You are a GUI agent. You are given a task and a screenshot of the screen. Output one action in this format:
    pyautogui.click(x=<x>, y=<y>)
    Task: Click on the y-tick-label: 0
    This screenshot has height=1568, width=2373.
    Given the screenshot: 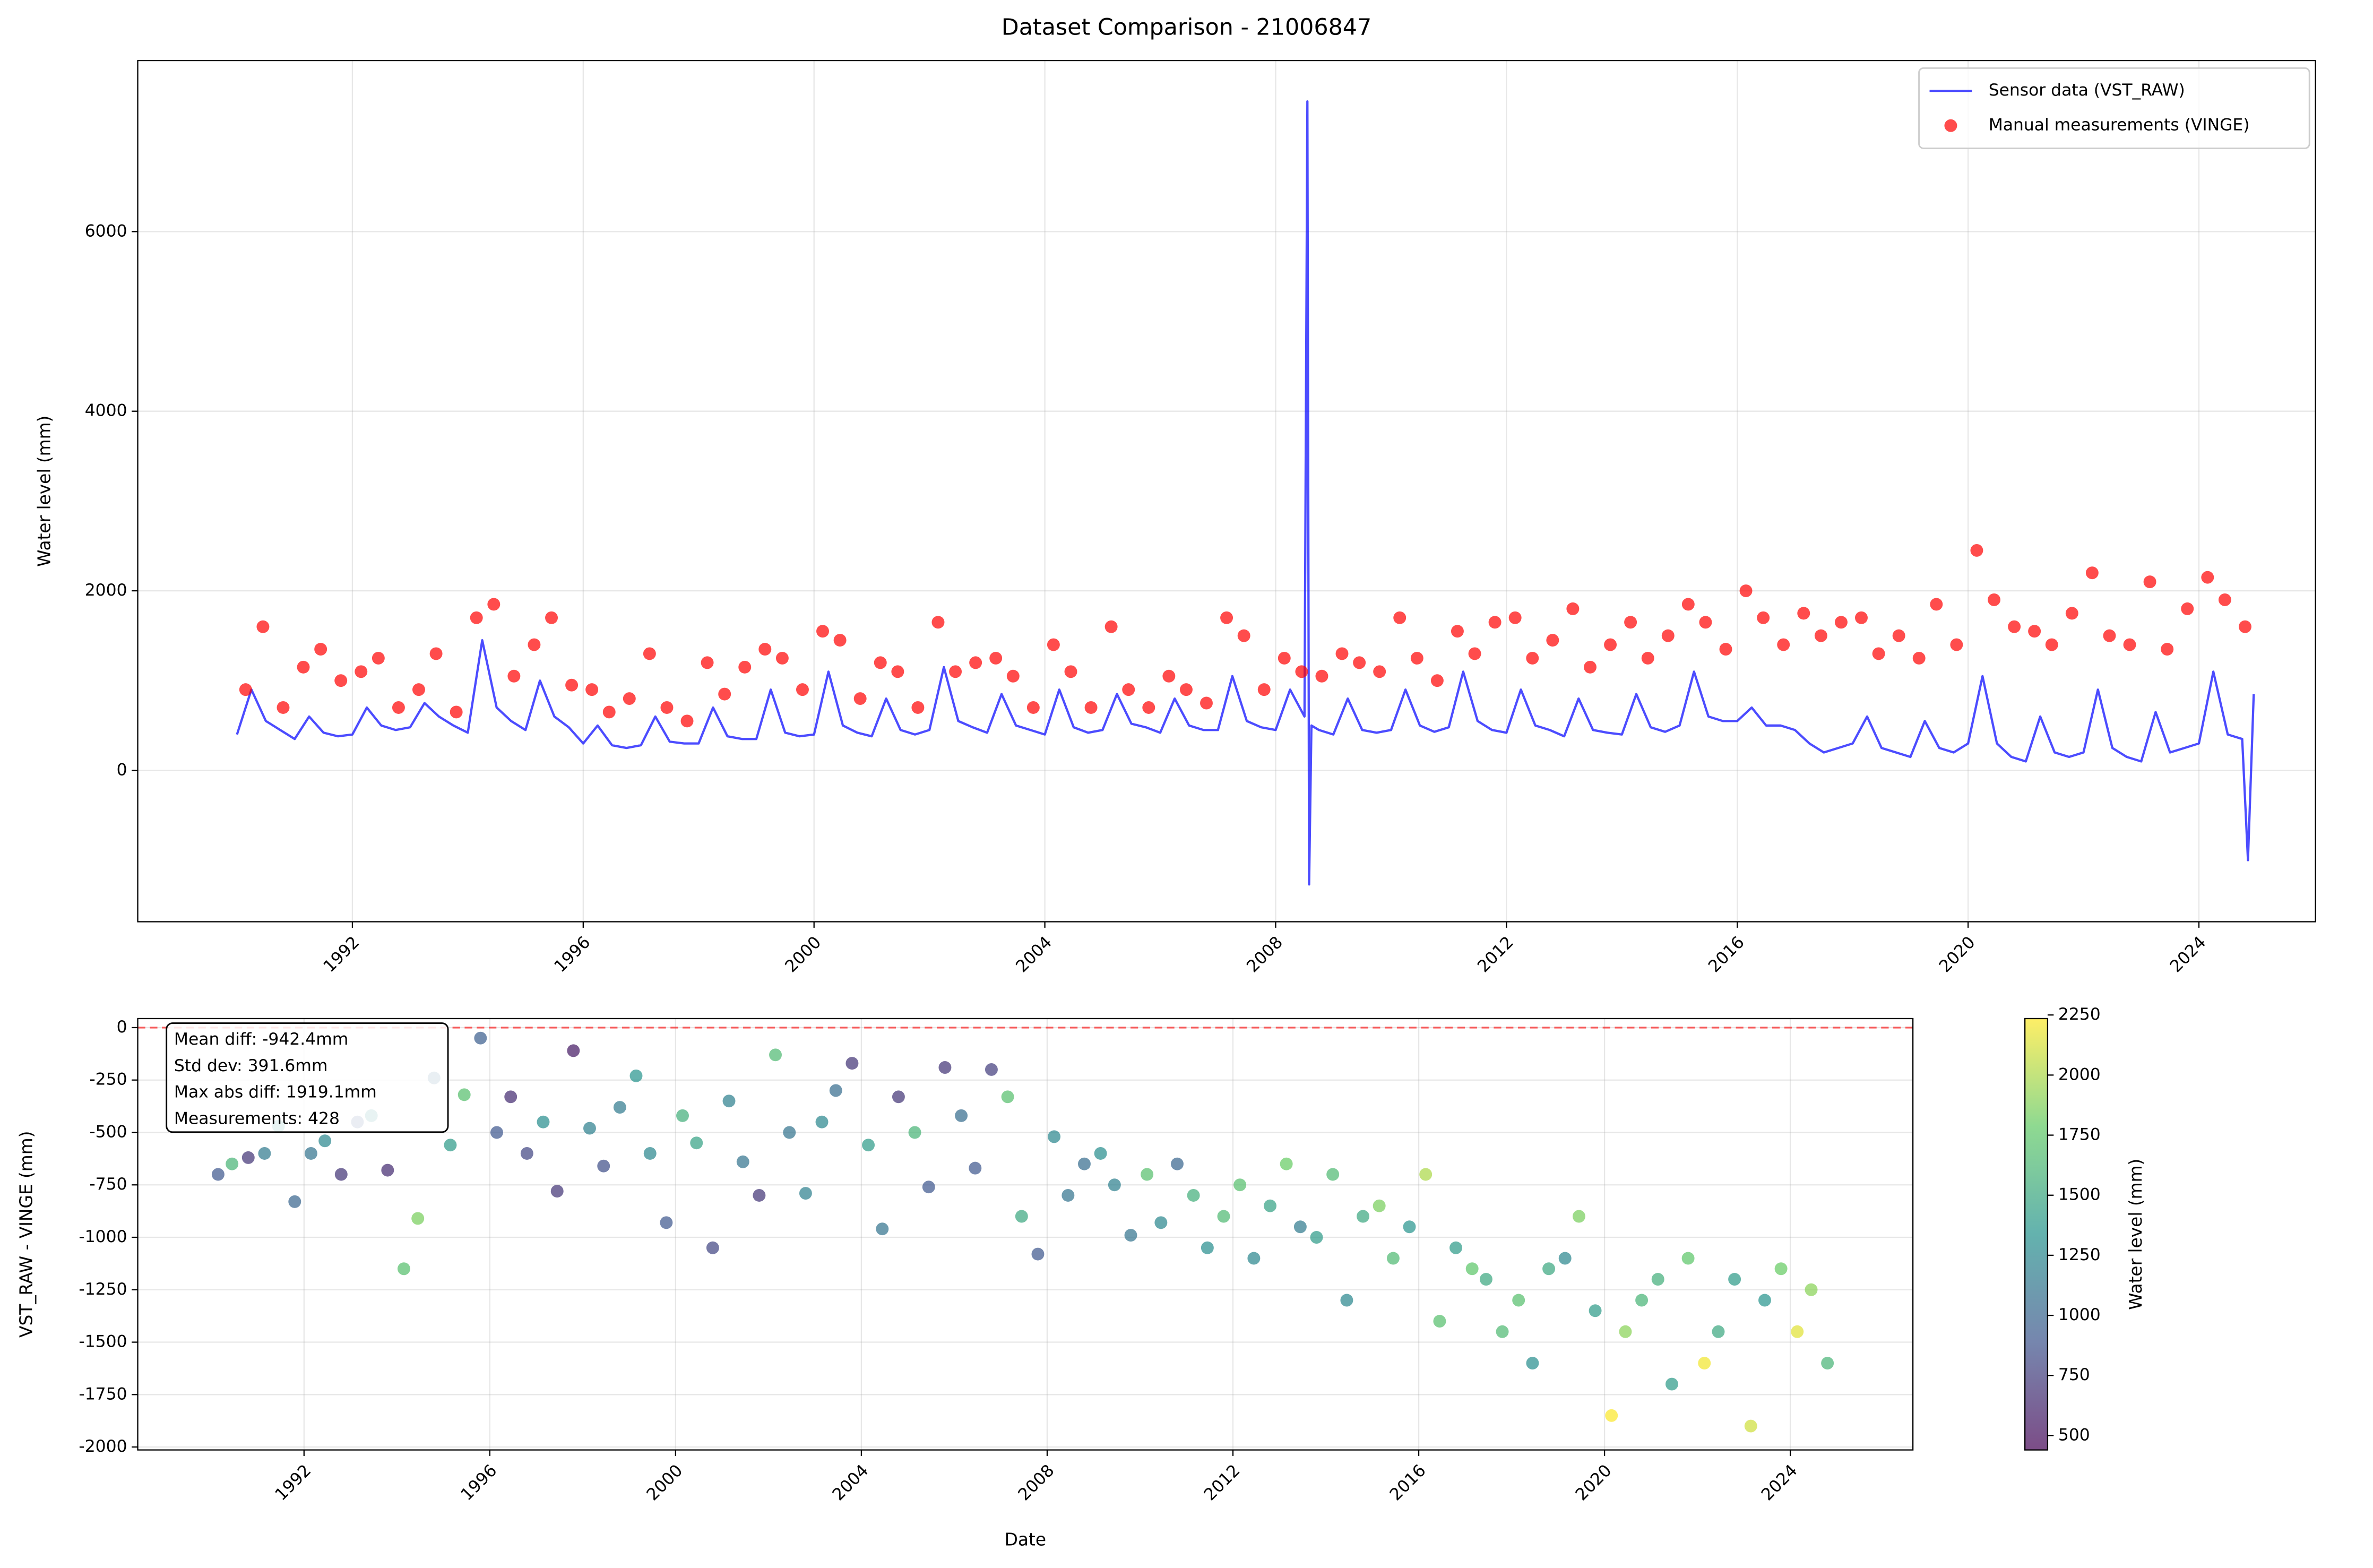 What is the action you would take?
    pyautogui.click(x=122, y=770)
    